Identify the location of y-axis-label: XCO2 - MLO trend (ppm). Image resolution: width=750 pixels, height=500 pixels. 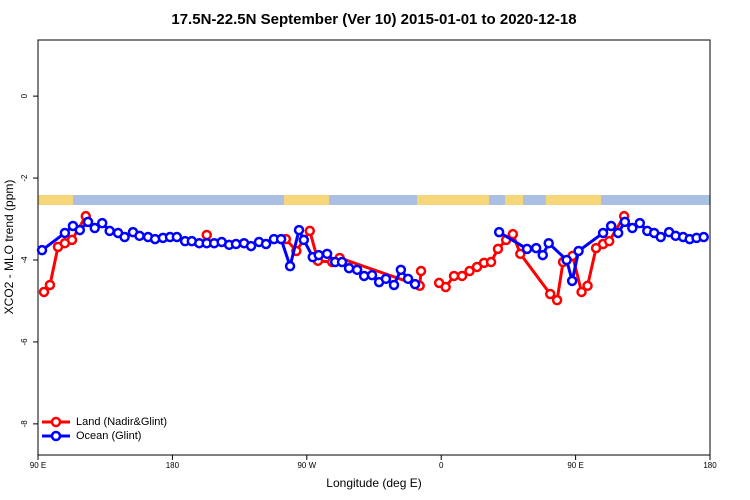
(9, 247).